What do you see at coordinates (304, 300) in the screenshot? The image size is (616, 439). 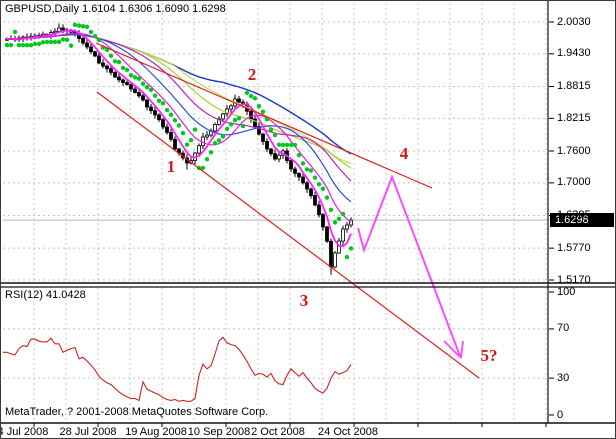 I see `wave-label: 3` at bounding box center [304, 300].